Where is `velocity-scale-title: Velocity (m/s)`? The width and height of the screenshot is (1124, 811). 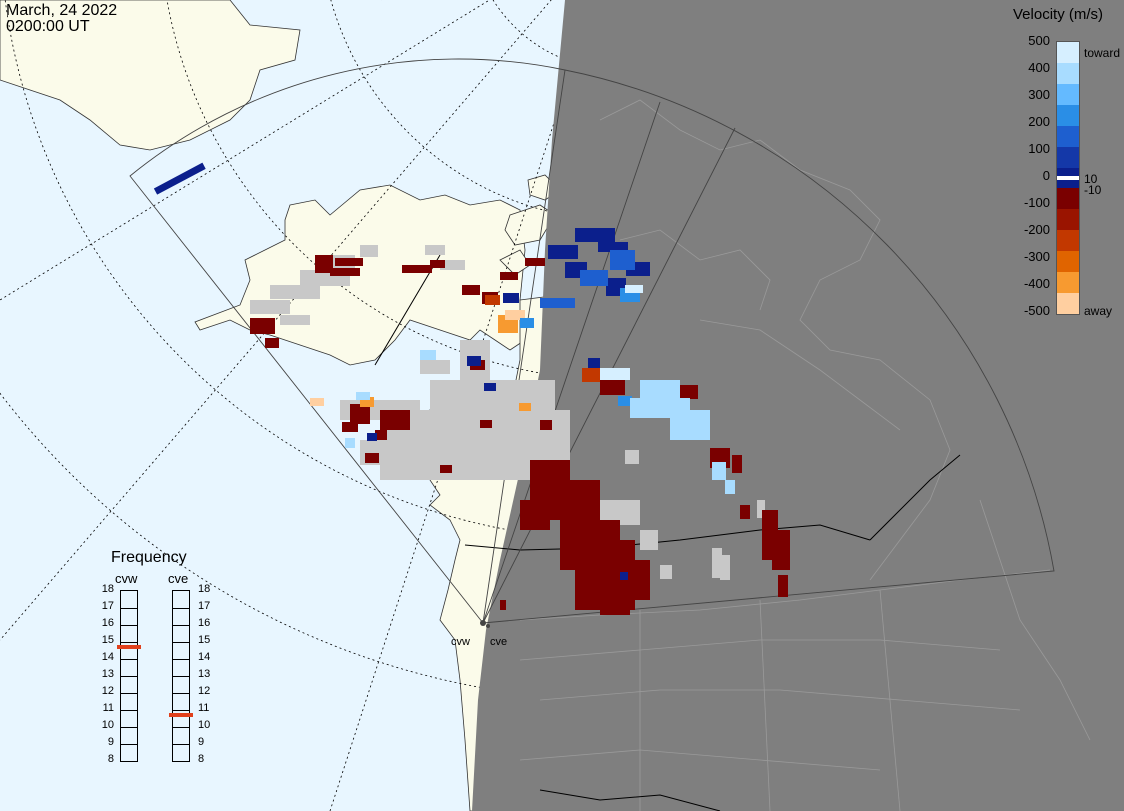 velocity-scale-title: Velocity (m/s) is located at coordinates (1058, 14).